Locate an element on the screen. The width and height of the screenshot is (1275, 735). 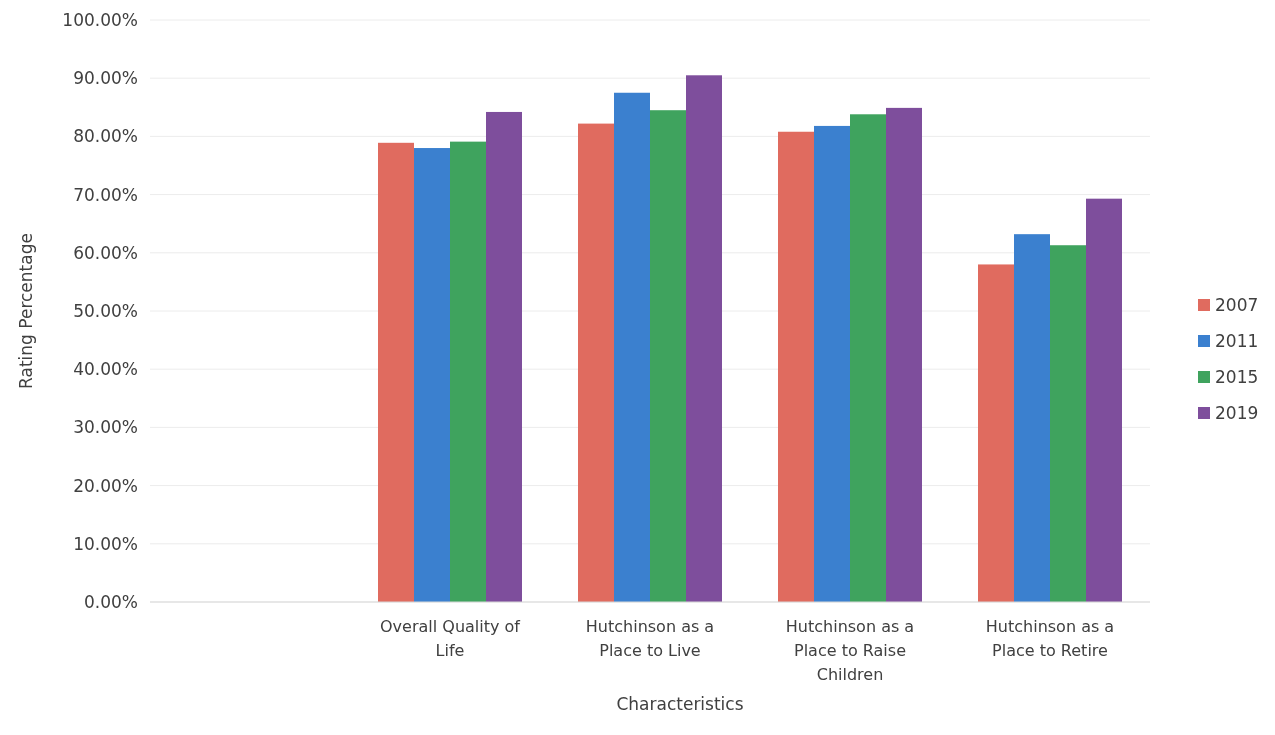
legend-label: 2015 is located at coordinates (1237, 376).